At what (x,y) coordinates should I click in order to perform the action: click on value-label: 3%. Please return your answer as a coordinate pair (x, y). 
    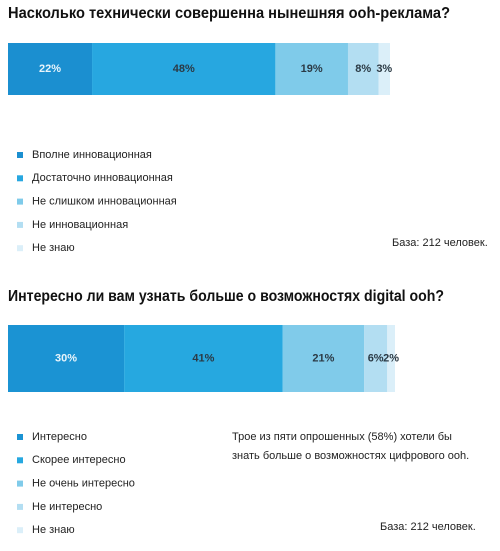
    Looking at the image, I should click on (384, 69).